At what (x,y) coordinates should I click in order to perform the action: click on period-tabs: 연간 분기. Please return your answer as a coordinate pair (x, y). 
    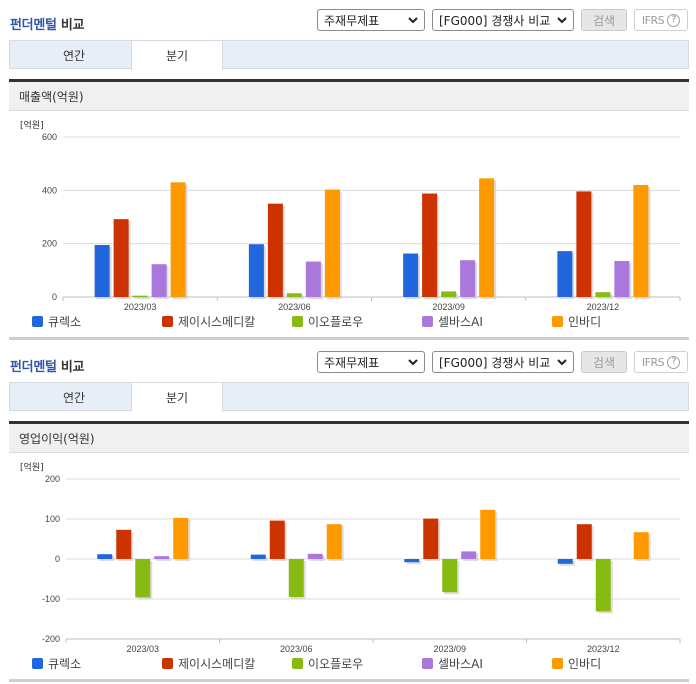
    Looking at the image, I should click on (349, 397).